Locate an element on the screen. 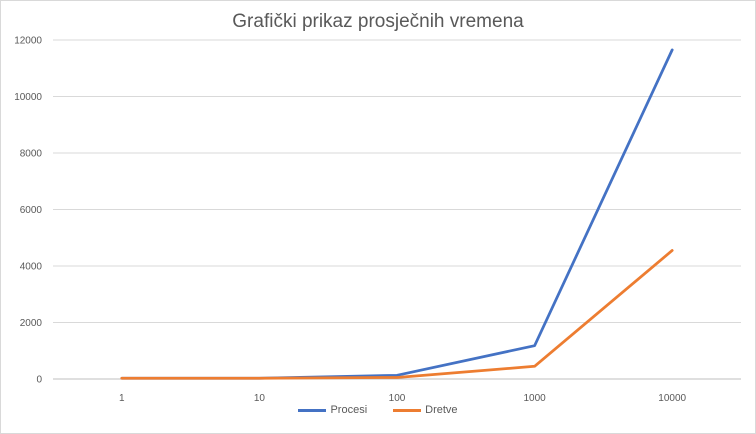  legend-item-procesi: Procesi is located at coordinates (332, 410).